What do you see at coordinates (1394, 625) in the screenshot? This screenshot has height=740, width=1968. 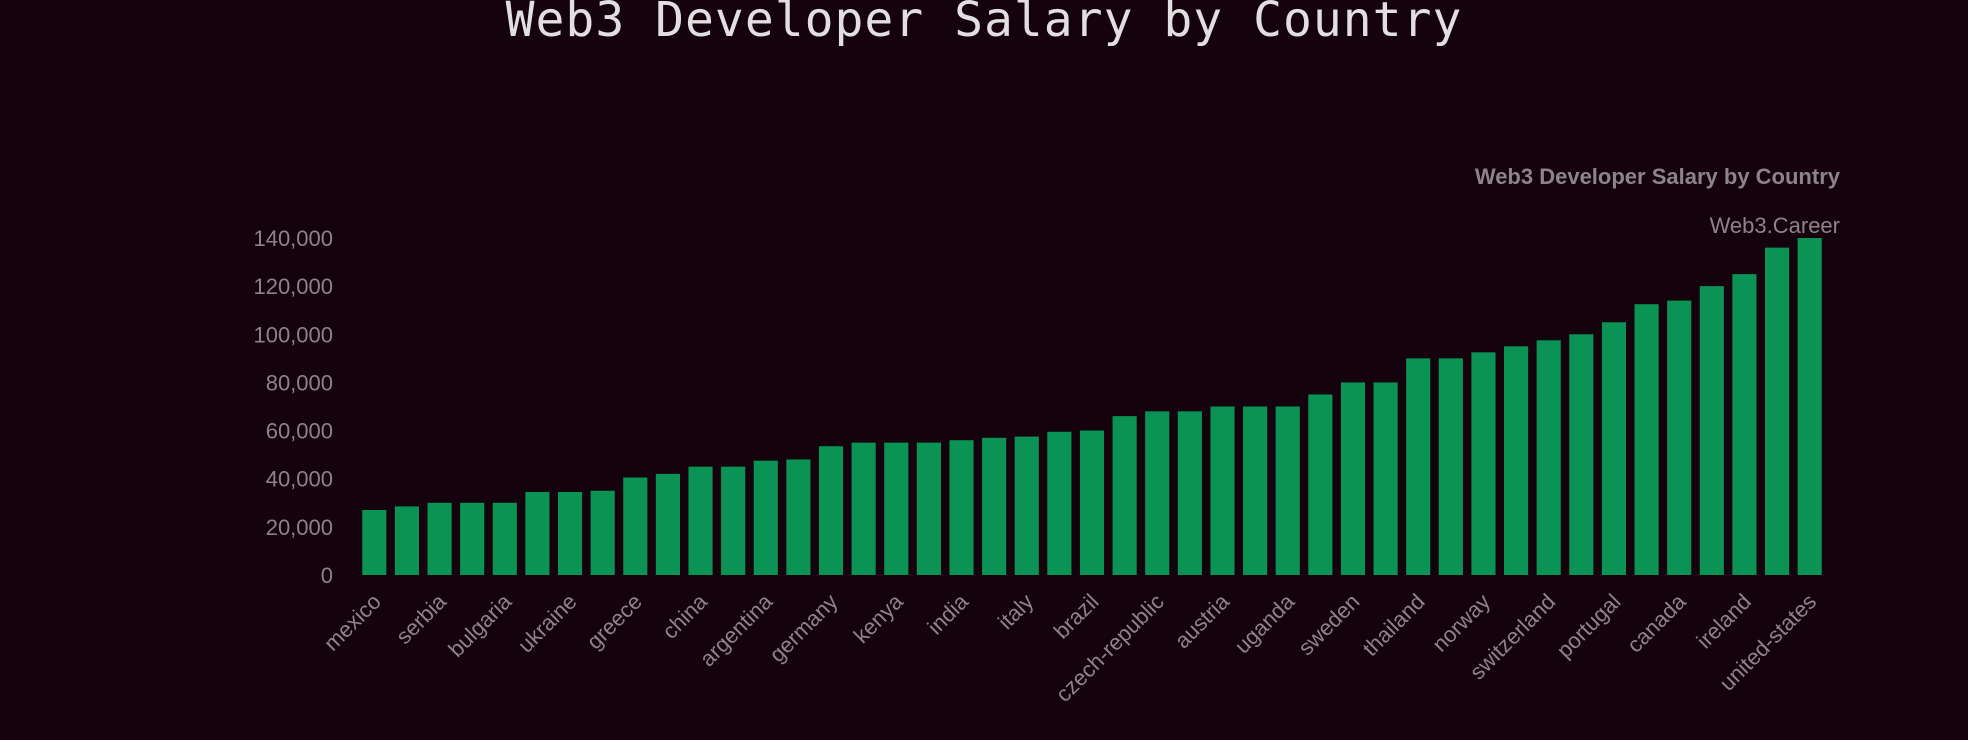 I see `x-tick-label: thailand` at bounding box center [1394, 625].